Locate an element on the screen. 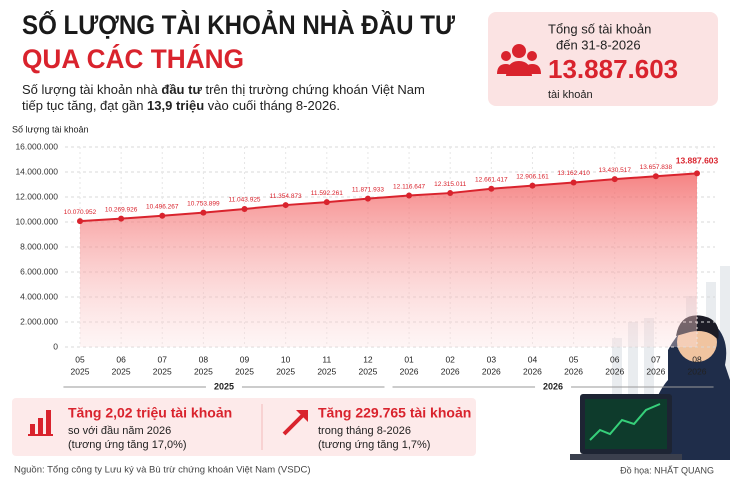 The height and width of the screenshot is (487, 730). x-tick-label: 10 is located at coordinates (286, 359).